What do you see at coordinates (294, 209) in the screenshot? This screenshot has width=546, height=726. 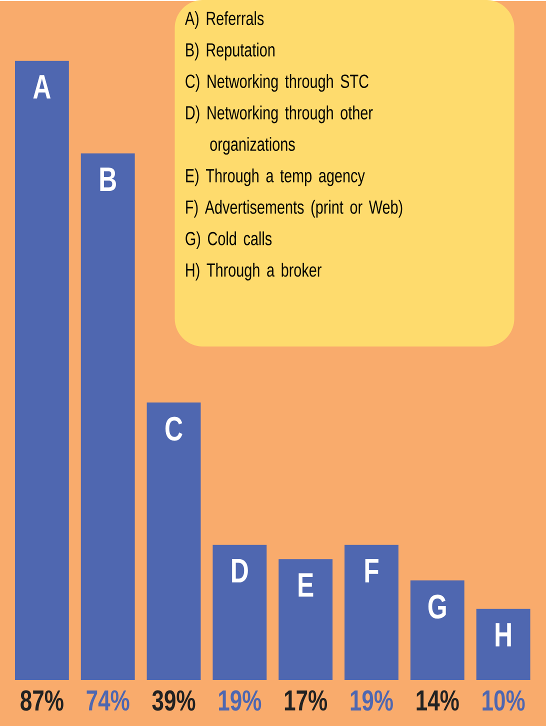 I see `annotation: F) Advertisements (print or Web)` at bounding box center [294, 209].